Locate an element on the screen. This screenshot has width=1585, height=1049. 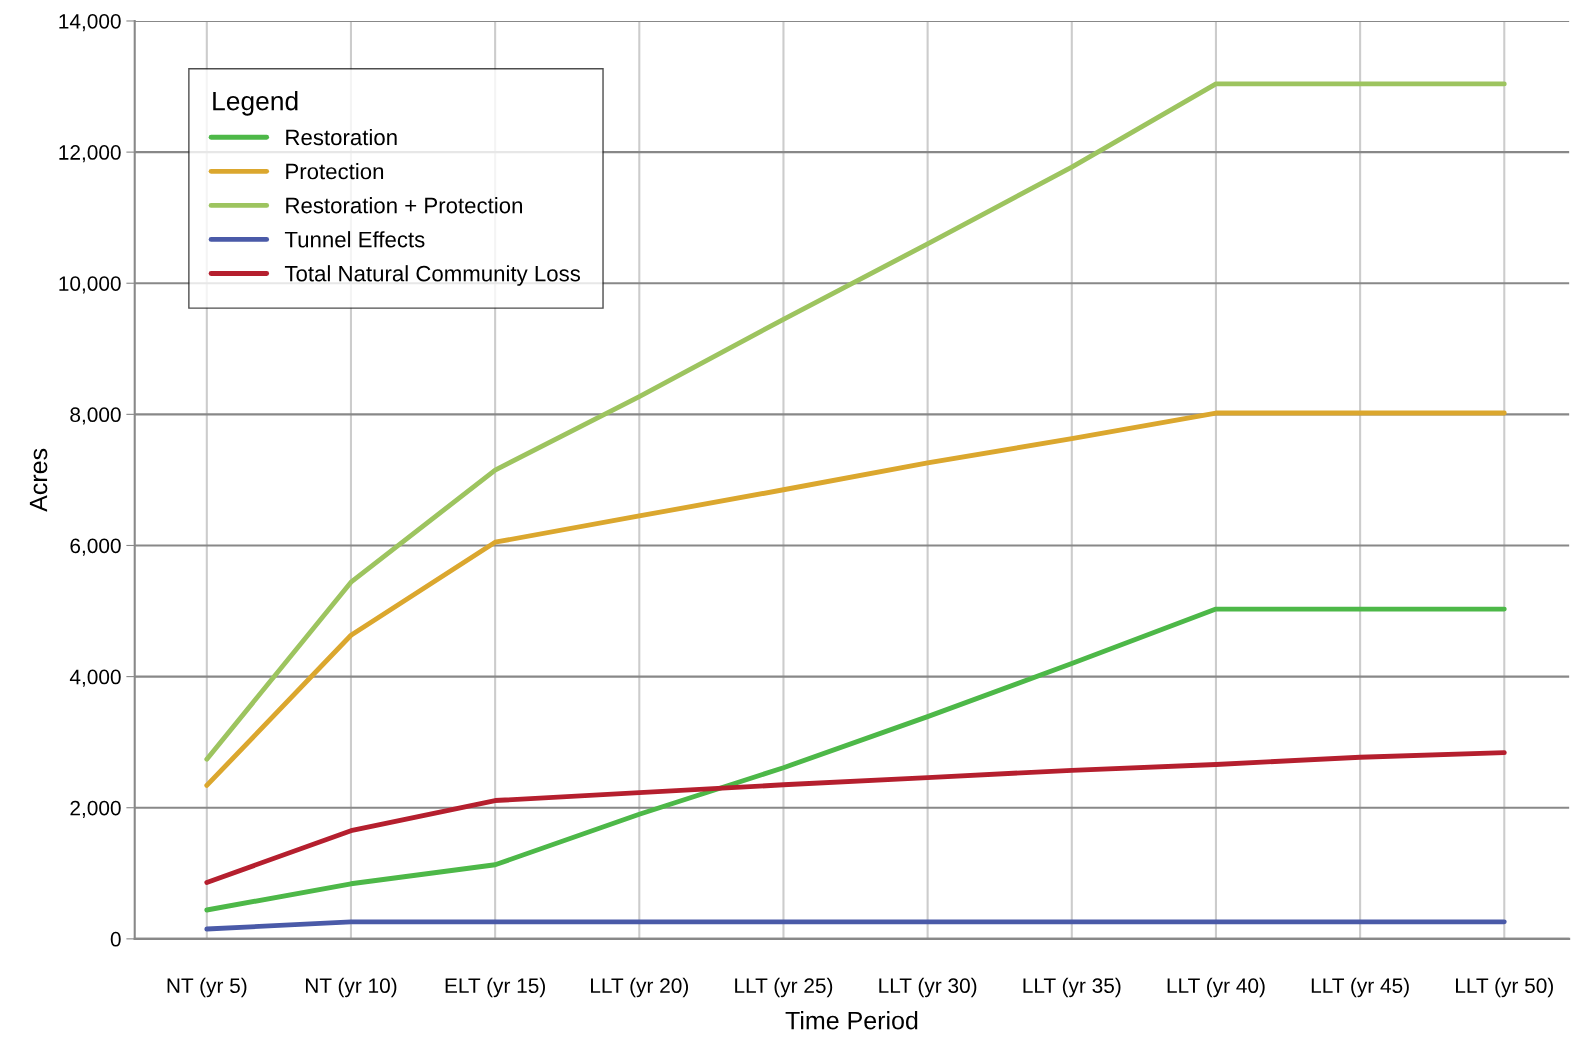
legend-label: Total Natural Community Loss is located at coordinates (432, 275).